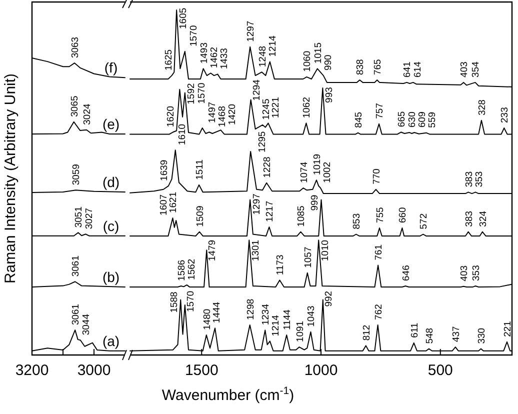 The width and height of the screenshot is (518, 414). What do you see at coordinates (378, 67) in the screenshot?
I see `annotation: 765` at bounding box center [378, 67].